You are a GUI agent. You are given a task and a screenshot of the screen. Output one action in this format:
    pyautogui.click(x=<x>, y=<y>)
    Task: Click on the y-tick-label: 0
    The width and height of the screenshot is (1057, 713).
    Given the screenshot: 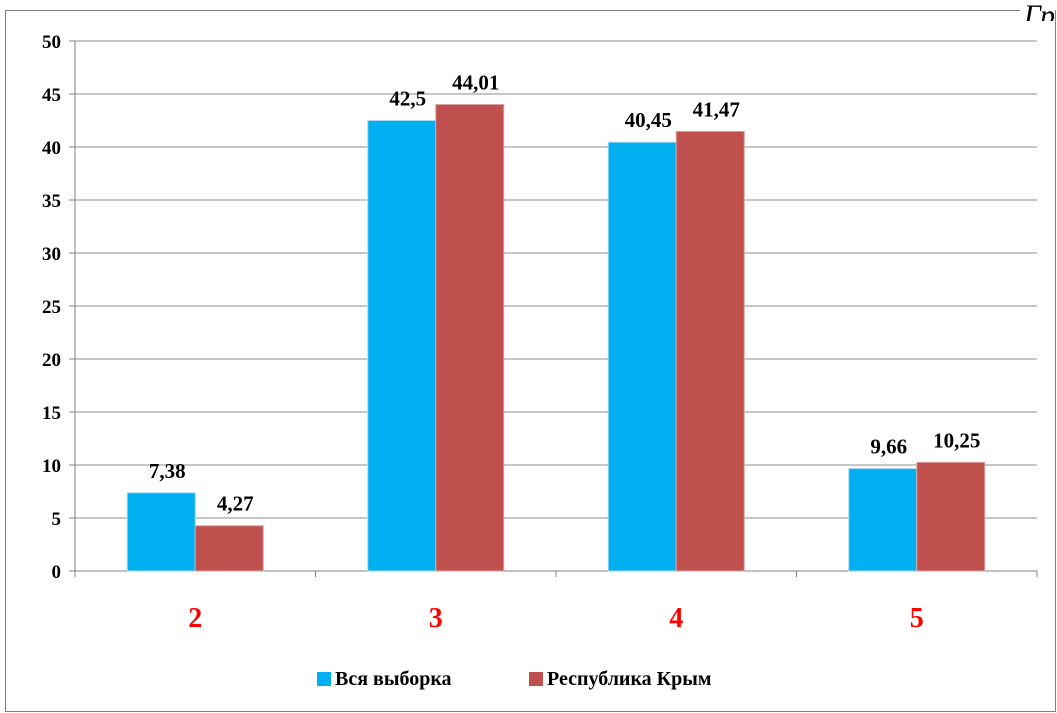 What is the action you would take?
    pyautogui.click(x=57, y=572)
    